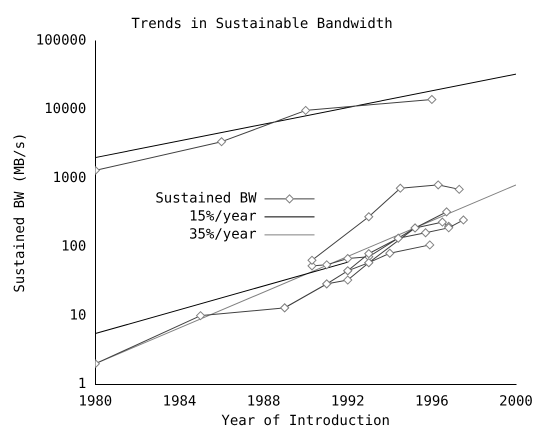  What do you see at coordinates (73, 246) in the screenshot?
I see `y-tick-label: 100` at bounding box center [73, 246].